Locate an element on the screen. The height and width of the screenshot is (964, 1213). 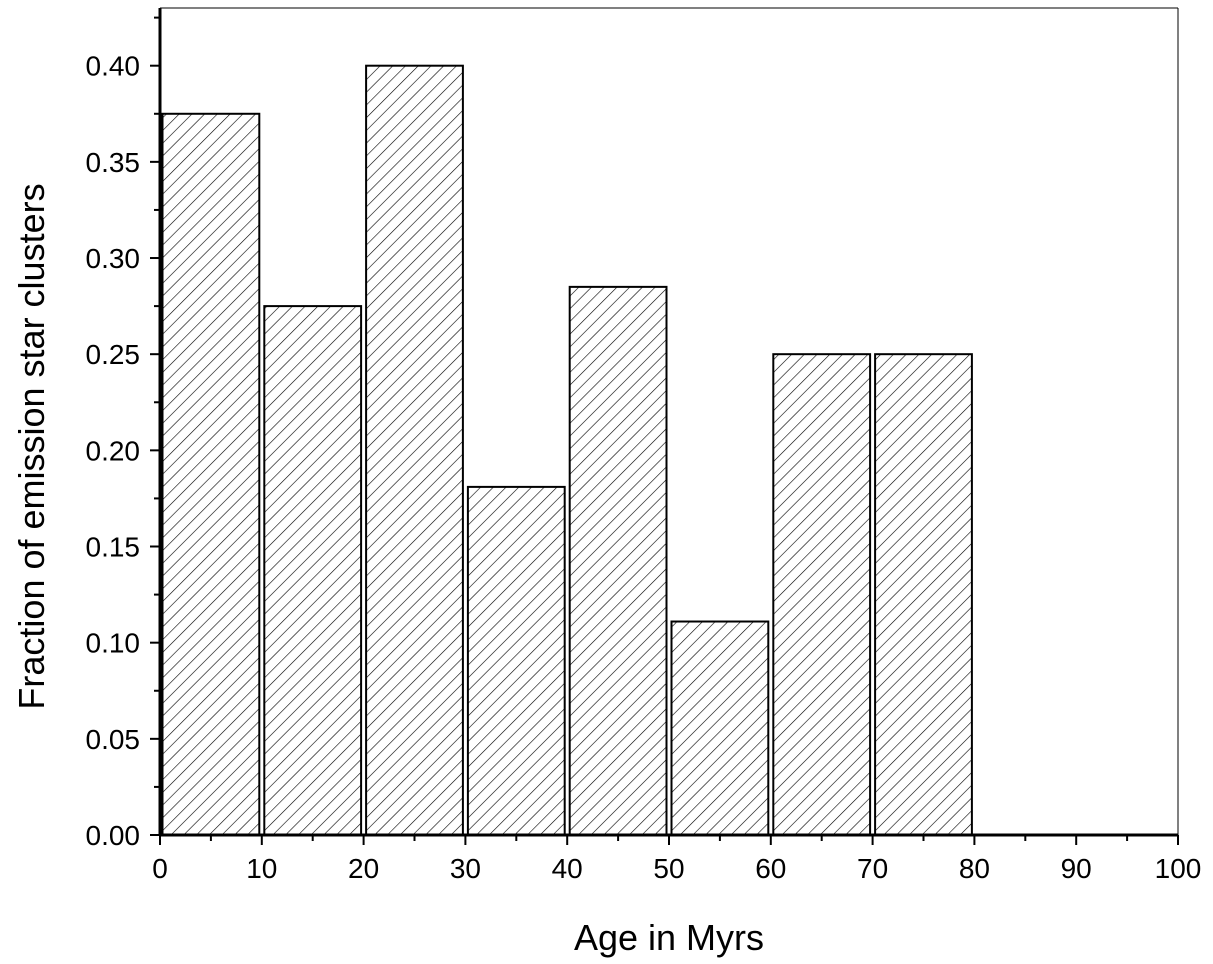
y-tick-label: 0.25 is located at coordinates (113, 354).